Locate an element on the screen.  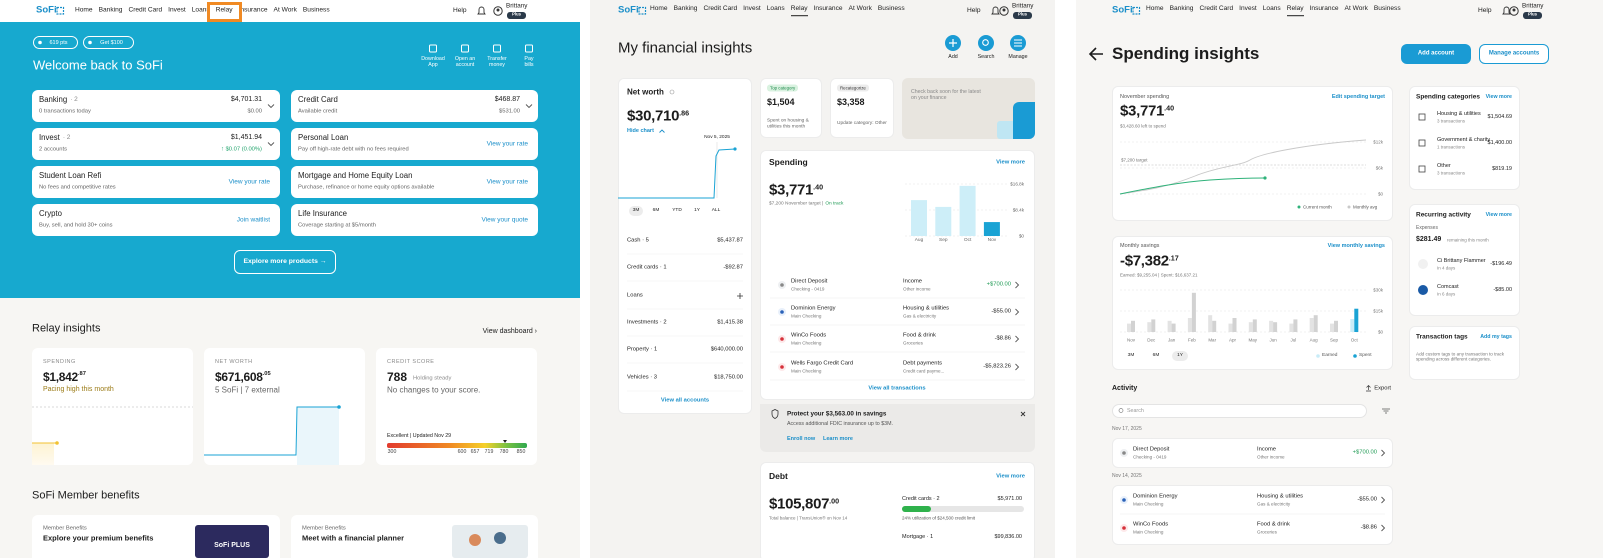
category-count: 3 transactions is located at coordinates (1451, 121).